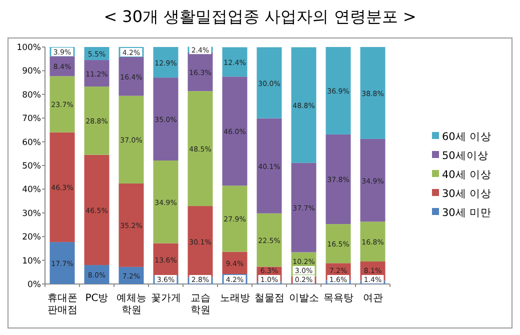 This screenshot has height=335, width=520. What do you see at coordinates (235, 298) in the screenshot?
I see `x-tick-label: 노래방` at bounding box center [235, 298].